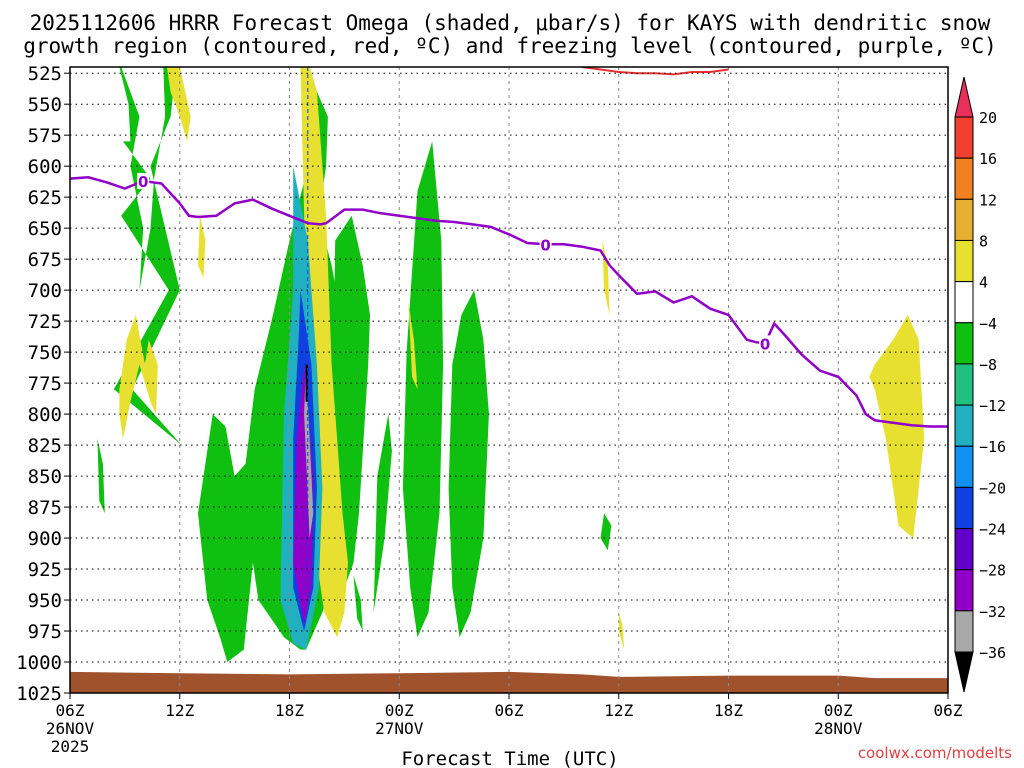  What do you see at coordinates (45, 322) in the screenshot?
I see `y-tick-label: 725` at bounding box center [45, 322].